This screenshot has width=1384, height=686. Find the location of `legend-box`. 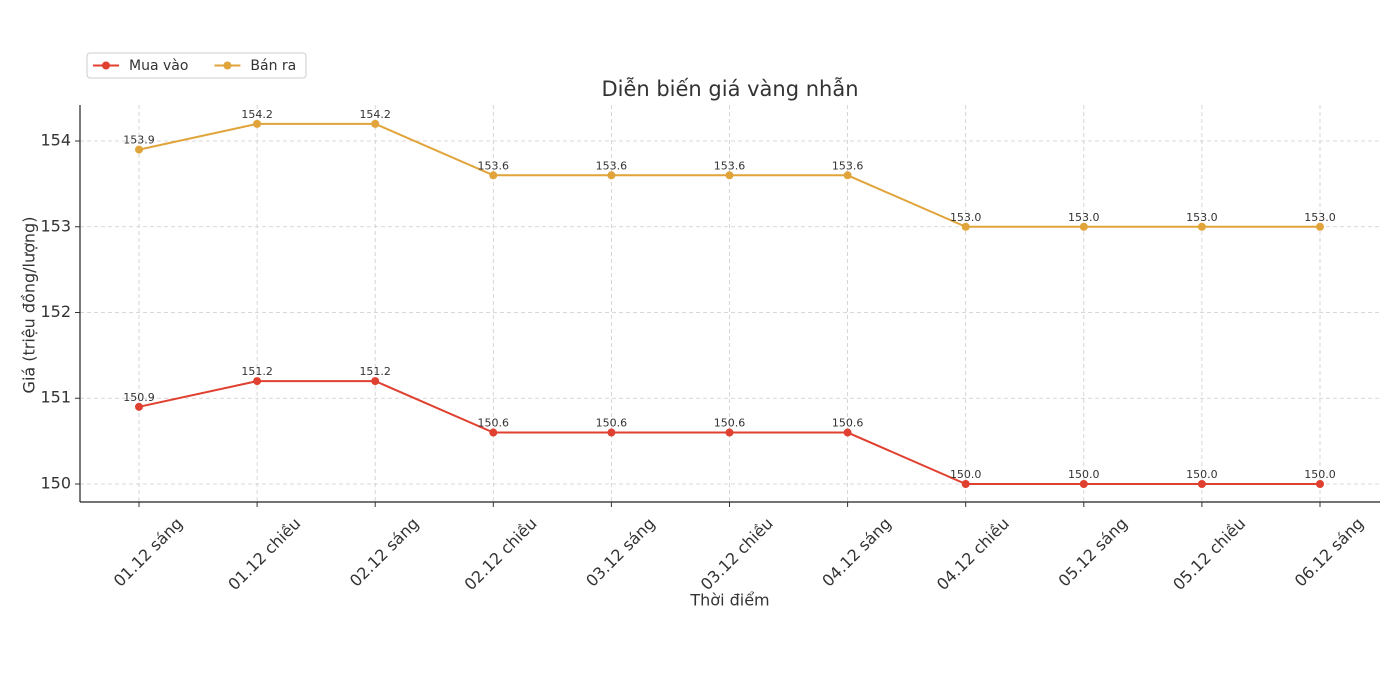

legend-box is located at coordinates (196, 65).